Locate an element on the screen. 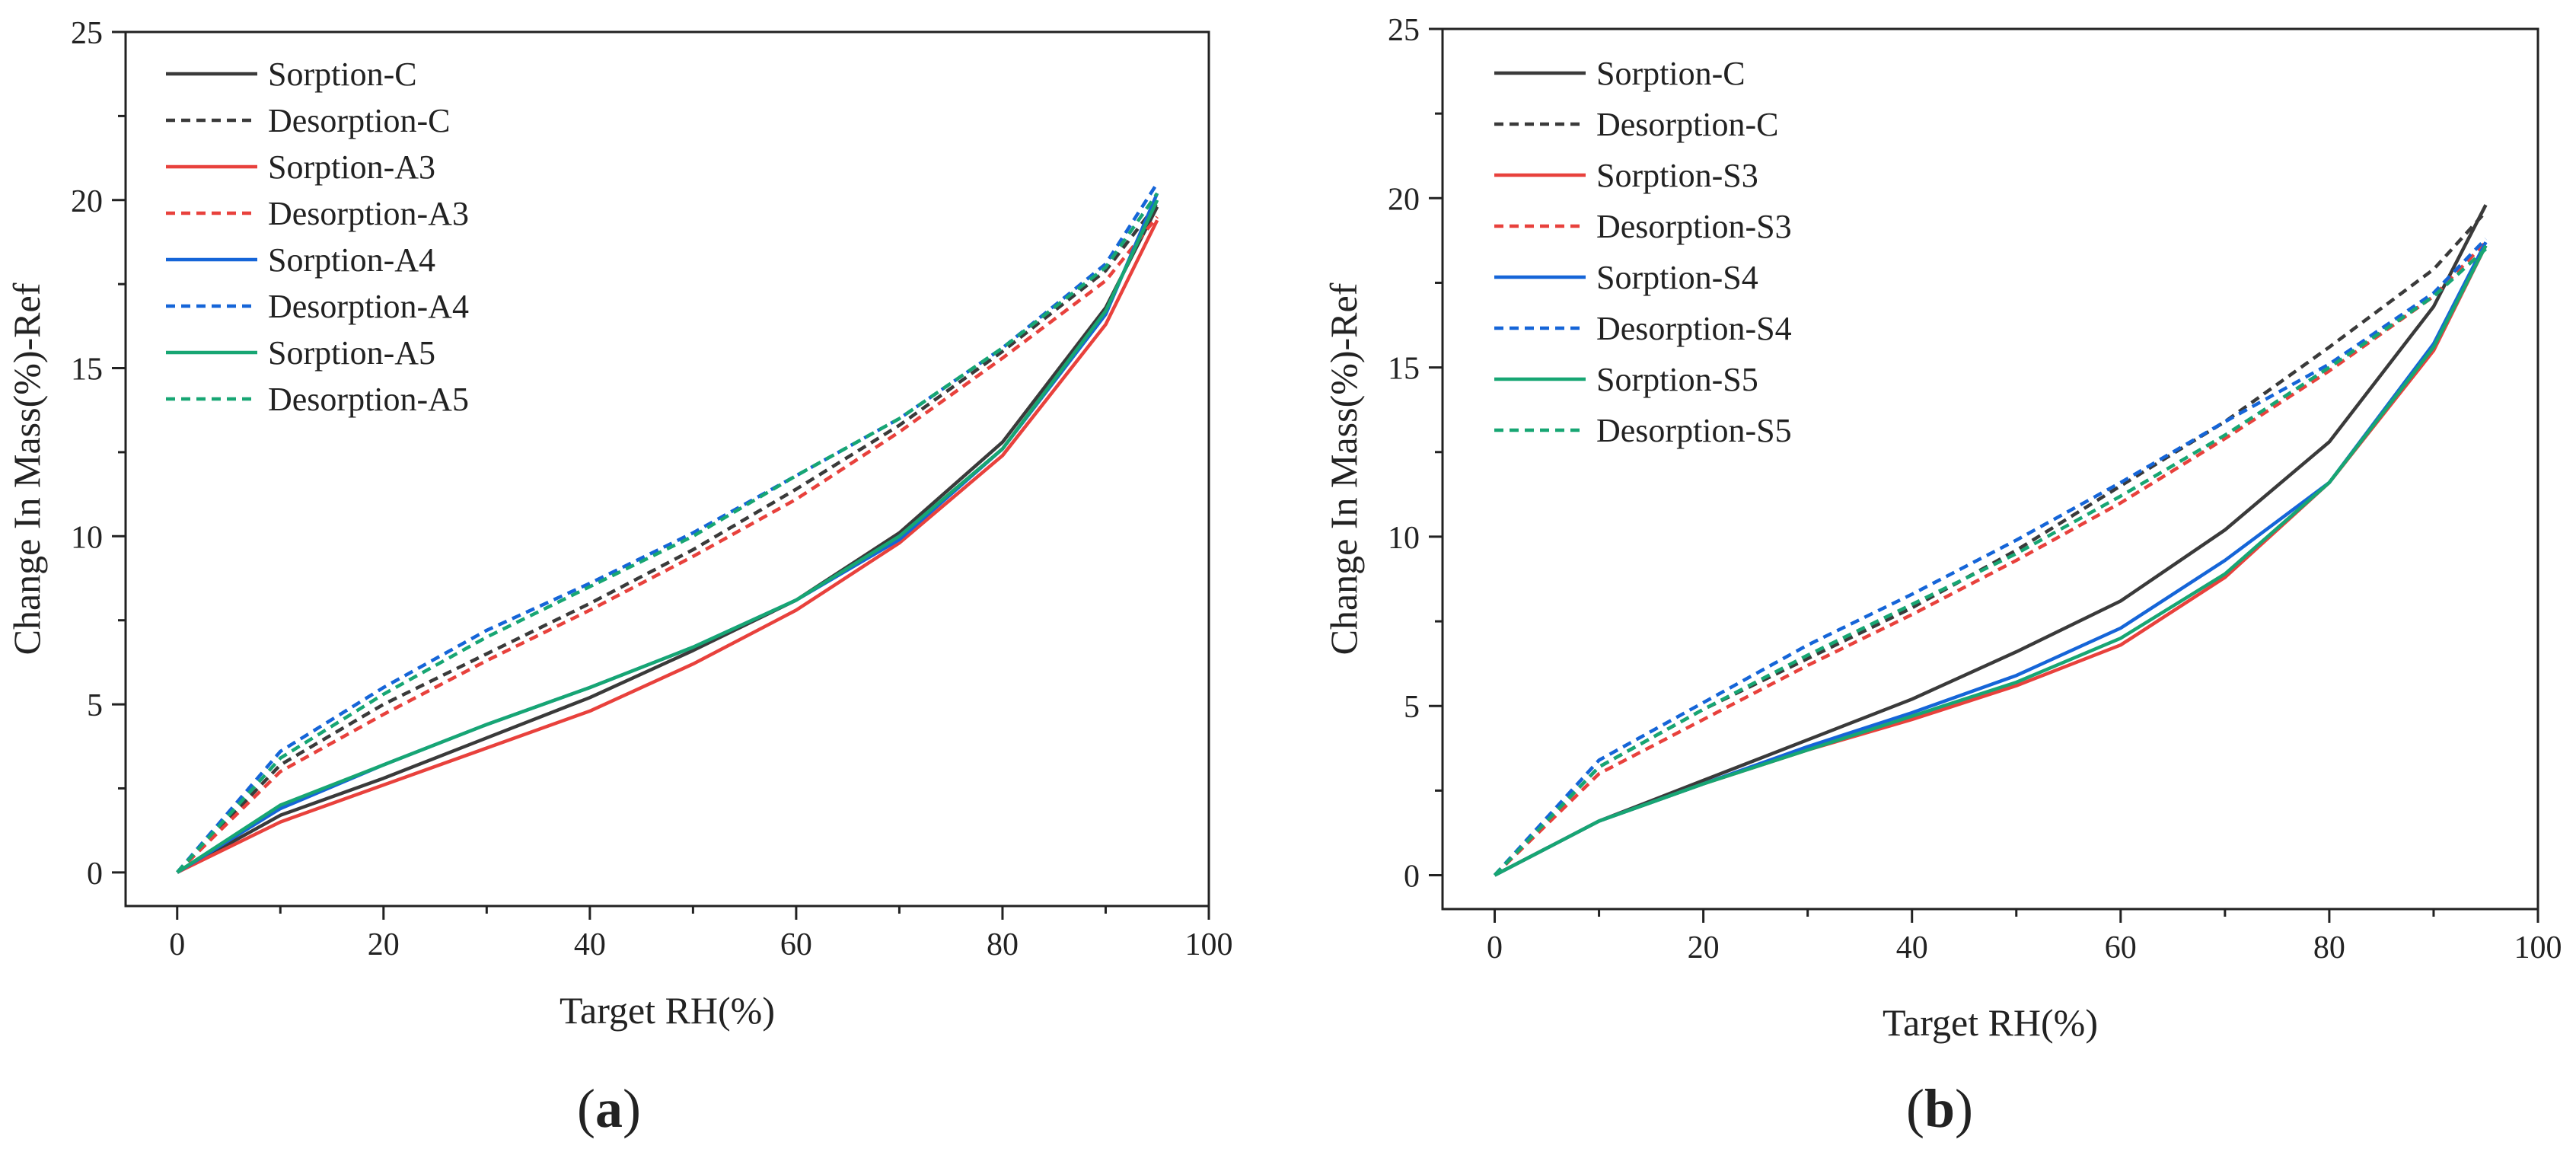 The height and width of the screenshot is (1155, 2576). panel-b-y-tick-label: 15 is located at coordinates (1404, 369).